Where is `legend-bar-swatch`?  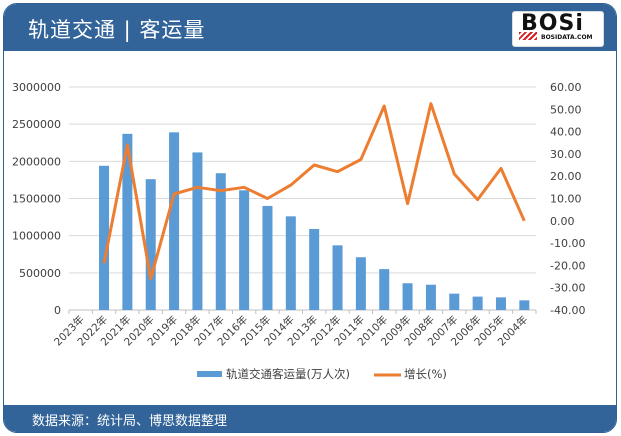 legend-bar-swatch is located at coordinates (209, 374).